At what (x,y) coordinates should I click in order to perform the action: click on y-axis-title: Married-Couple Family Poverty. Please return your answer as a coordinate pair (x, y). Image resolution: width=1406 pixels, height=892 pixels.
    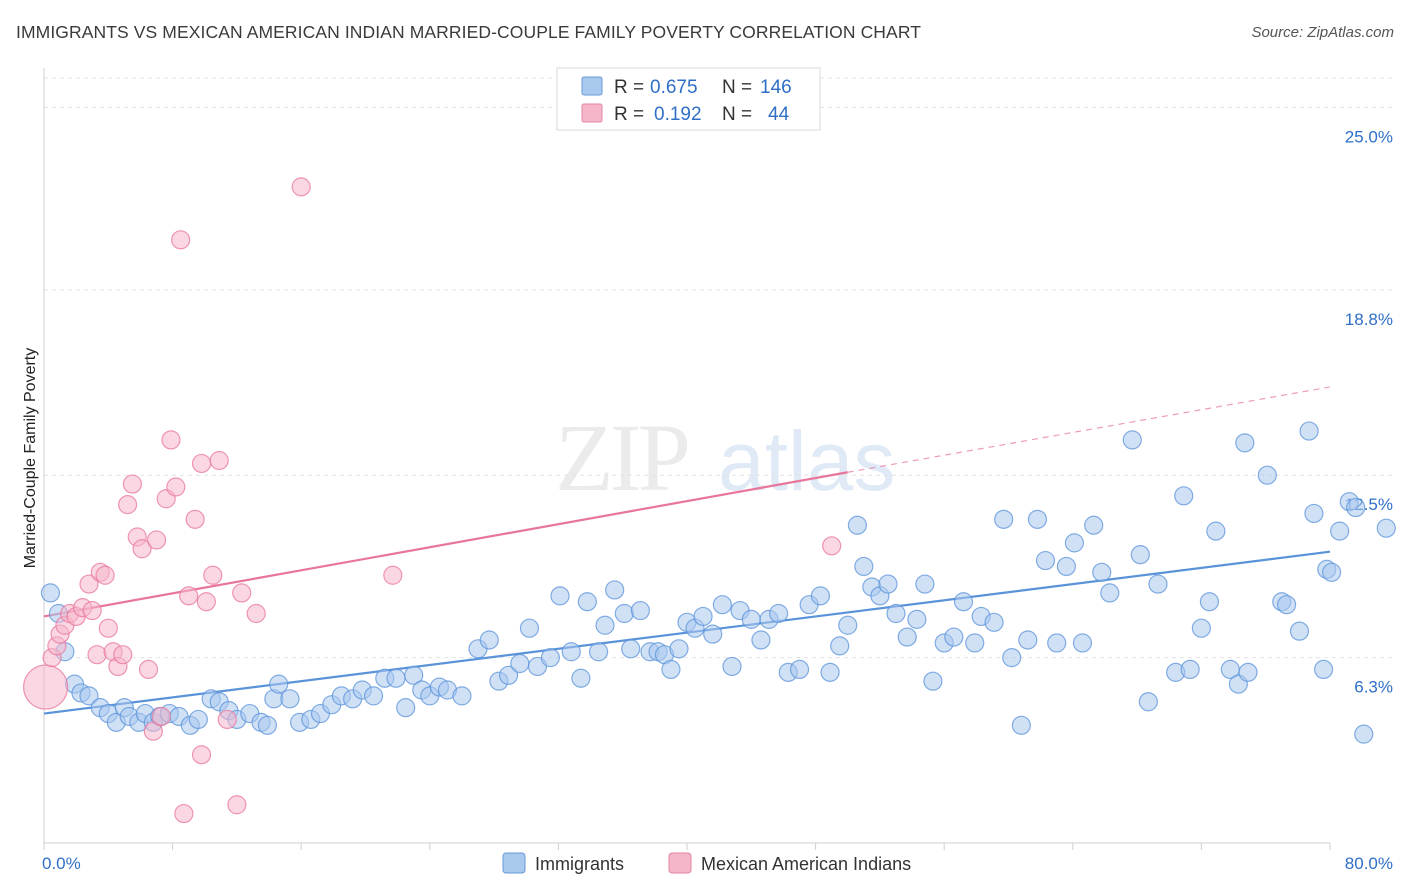
    Looking at the image, I should click on (30, 458).